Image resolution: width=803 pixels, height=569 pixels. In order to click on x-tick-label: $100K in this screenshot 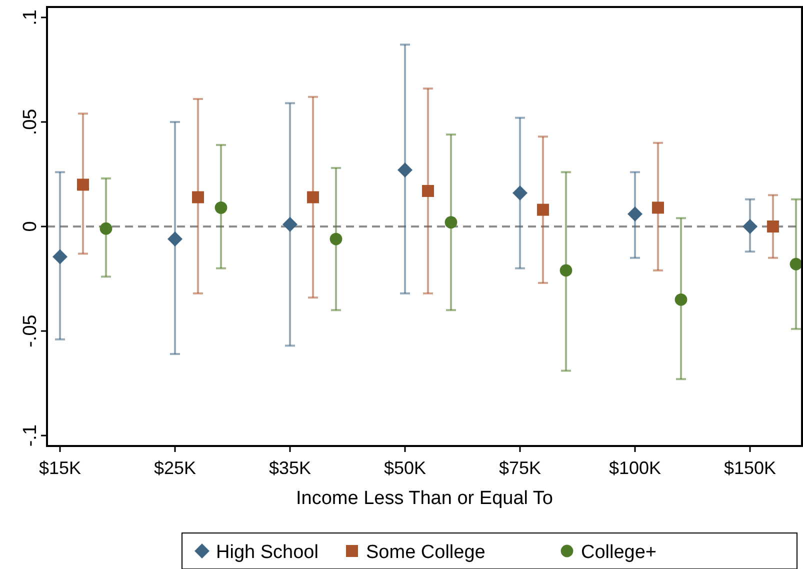, I will do `click(635, 468)`.